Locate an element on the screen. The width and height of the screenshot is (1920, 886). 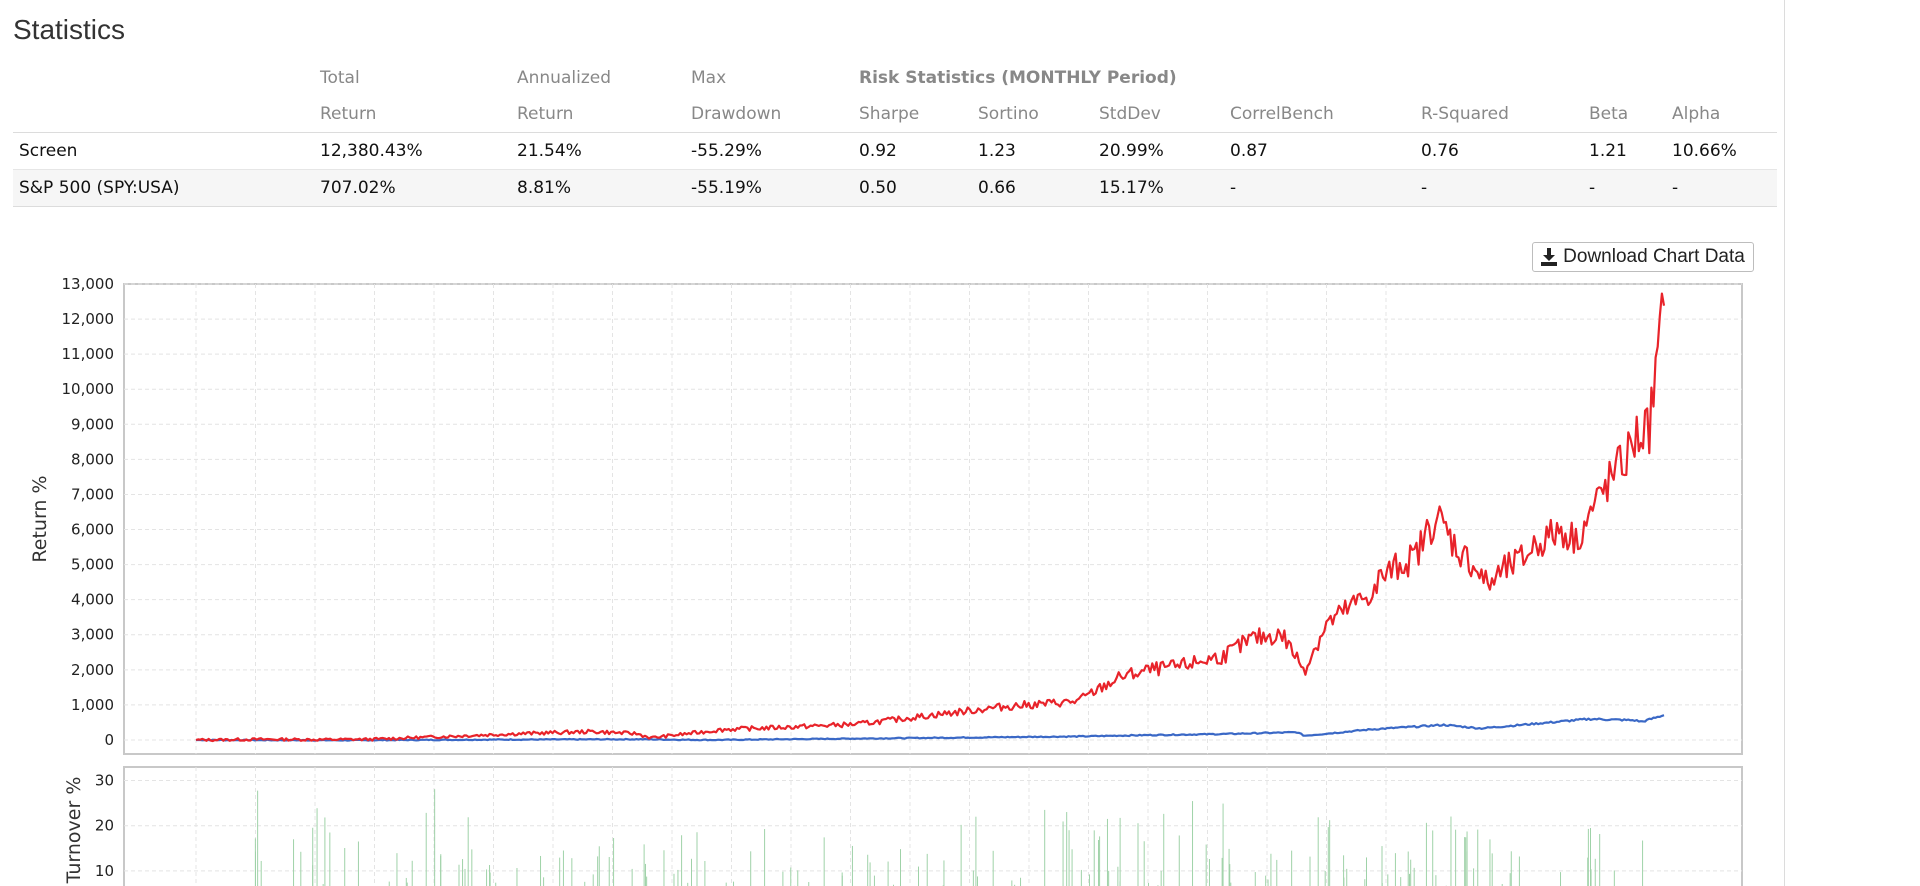
y-tick-label: 5,000 is located at coordinates (92, 565).